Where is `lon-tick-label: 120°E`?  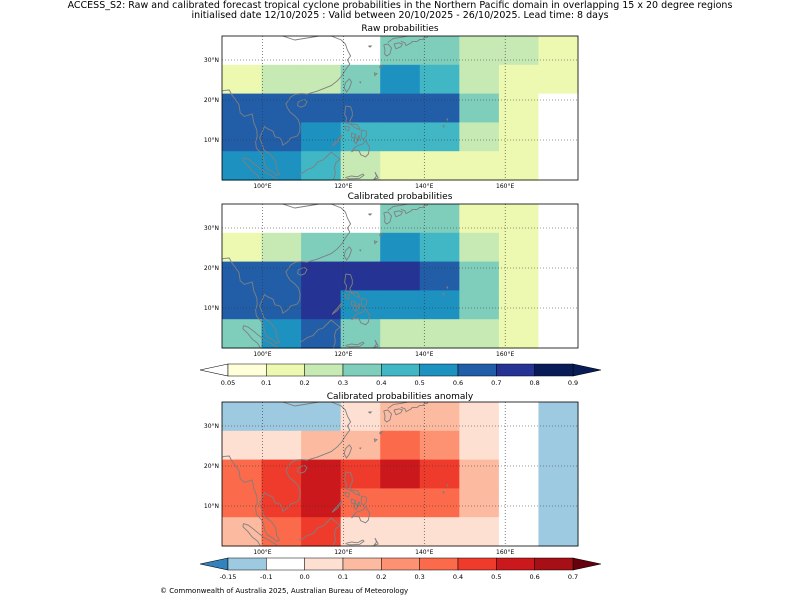 lon-tick-label: 120°E is located at coordinates (343, 354).